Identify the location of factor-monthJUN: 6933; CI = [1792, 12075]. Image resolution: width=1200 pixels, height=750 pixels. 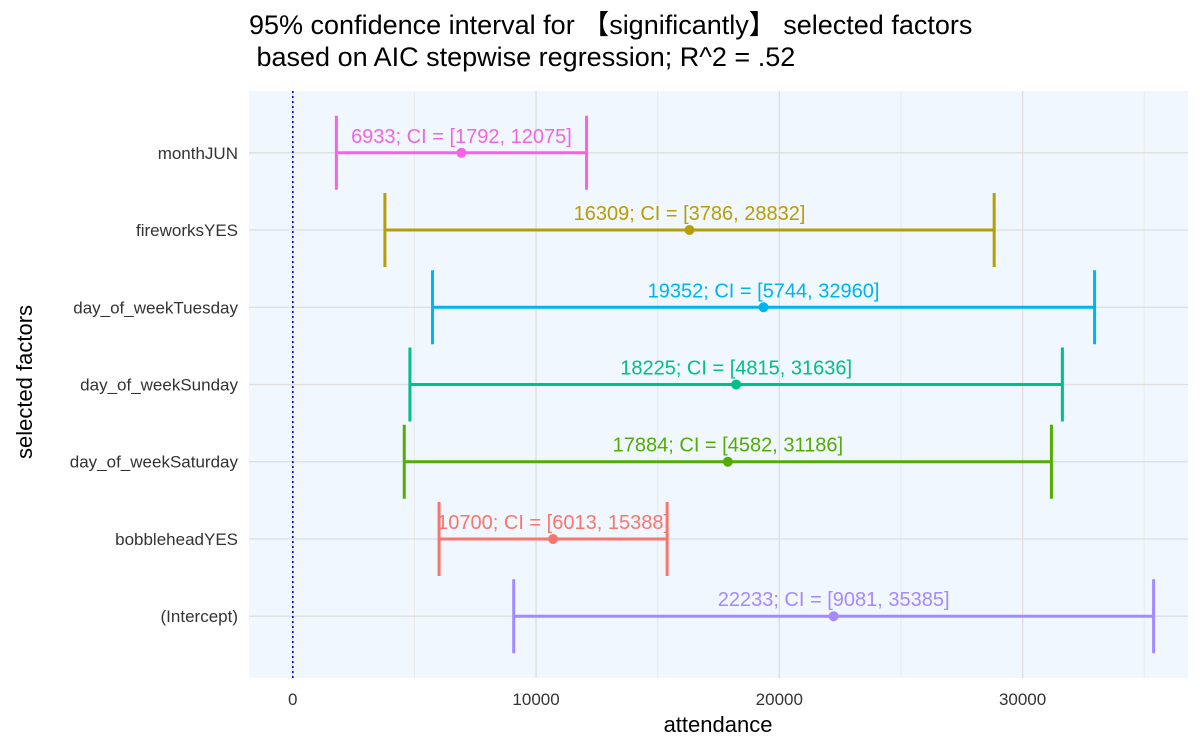
(461, 152).